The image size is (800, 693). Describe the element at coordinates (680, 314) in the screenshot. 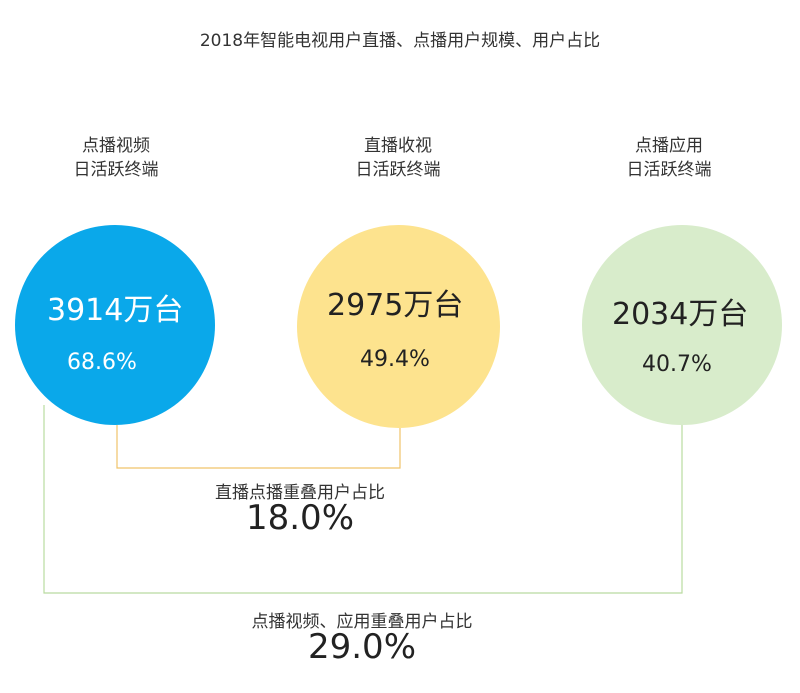

I see `circle-value: 2034万台` at that location.